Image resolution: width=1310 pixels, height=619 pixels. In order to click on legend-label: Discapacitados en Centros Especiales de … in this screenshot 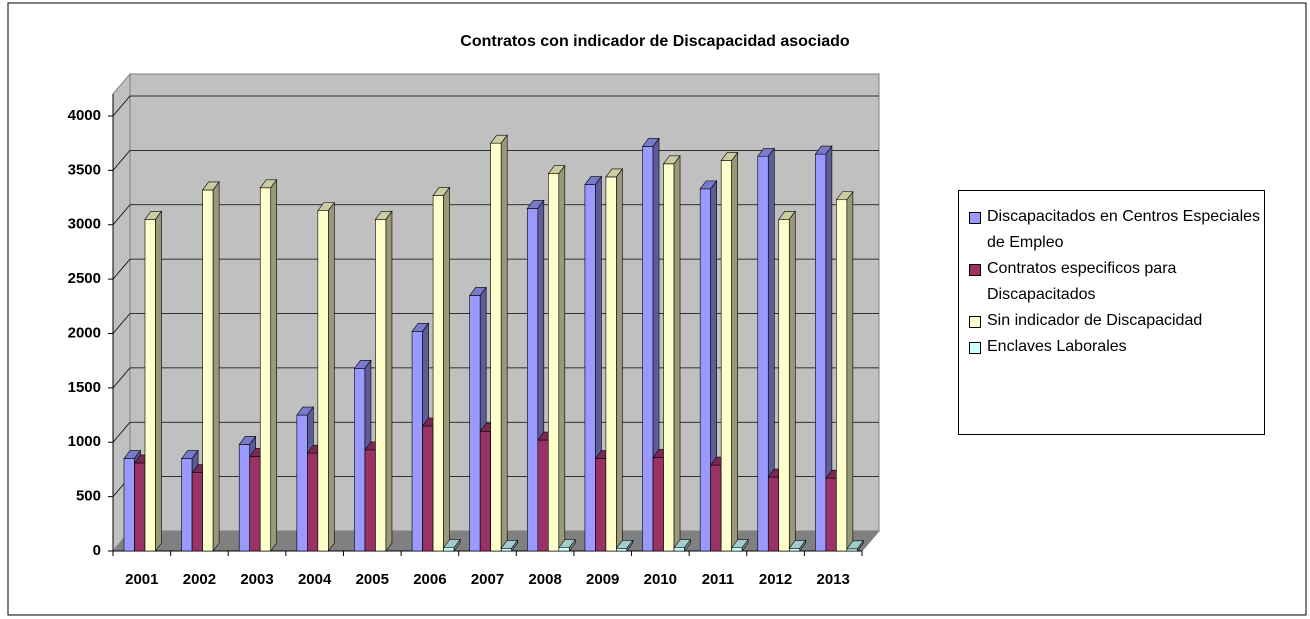, I will do `click(1124, 229)`.